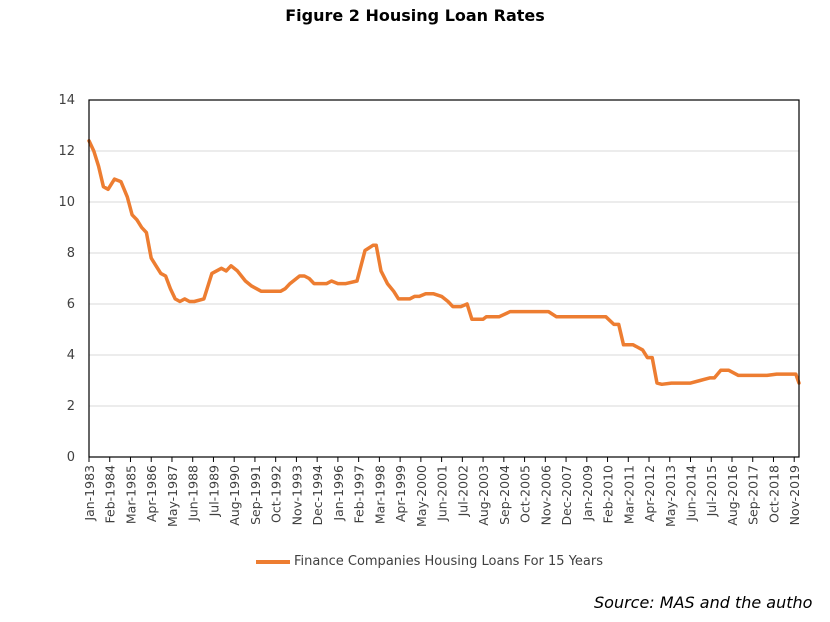 This screenshot has height=622, width=830. What do you see at coordinates (66, 100) in the screenshot?
I see `y-tick-label-14: 14` at bounding box center [66, 100].